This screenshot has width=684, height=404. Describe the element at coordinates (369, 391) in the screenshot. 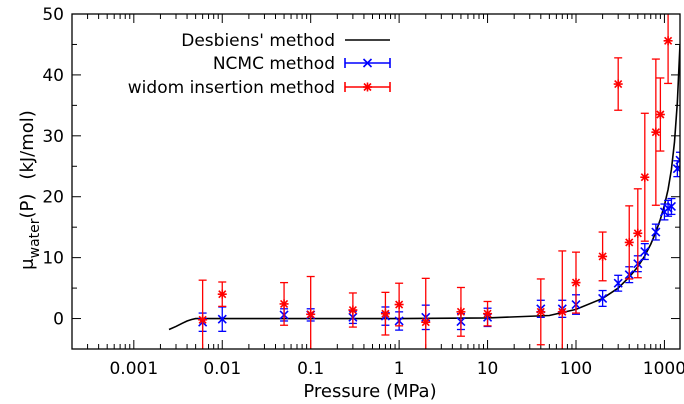

I see `x-axis-label: Pressure (MPa)` at that location.